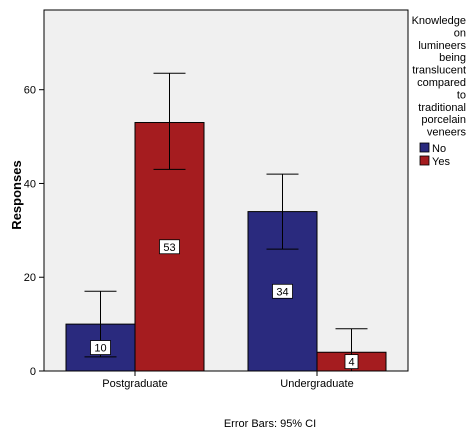 The width and height of the screenshot is (469, 435). I want to click on legend-title-line: lumineers, so click(442, 46).